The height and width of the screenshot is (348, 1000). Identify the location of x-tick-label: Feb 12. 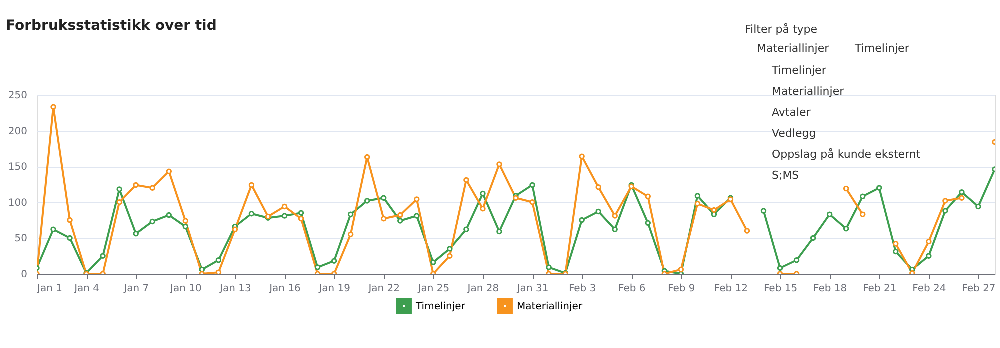
(731, 289).